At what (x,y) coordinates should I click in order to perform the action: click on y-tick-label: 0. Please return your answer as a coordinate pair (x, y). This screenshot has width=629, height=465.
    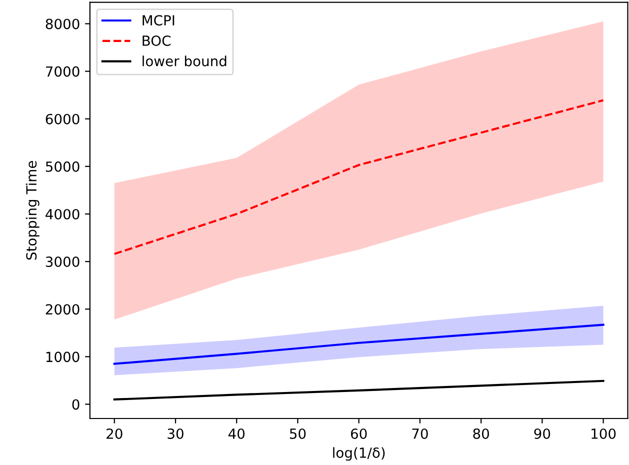
    Looking at the image, I should click on (76, 404).